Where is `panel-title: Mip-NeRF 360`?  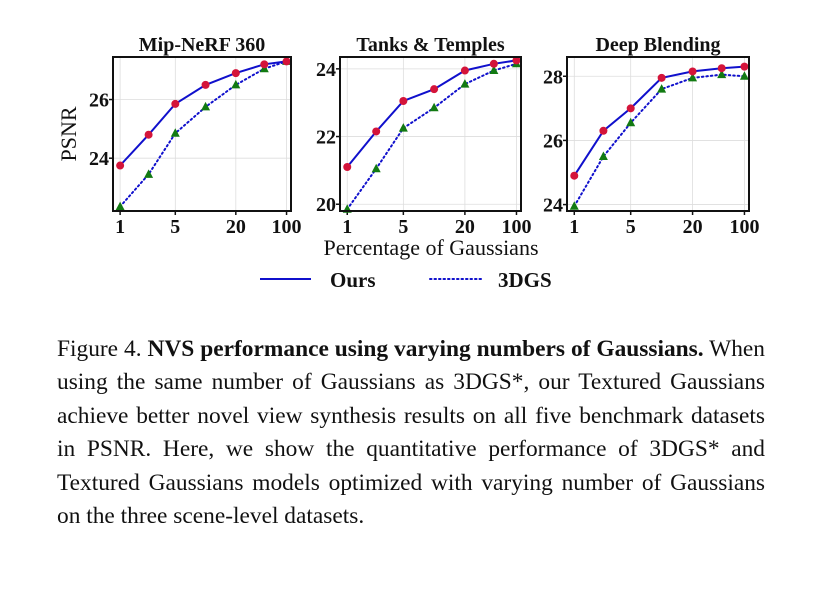 panel-title: Mip-NeRF 360 is located at coordinates (202, 45).